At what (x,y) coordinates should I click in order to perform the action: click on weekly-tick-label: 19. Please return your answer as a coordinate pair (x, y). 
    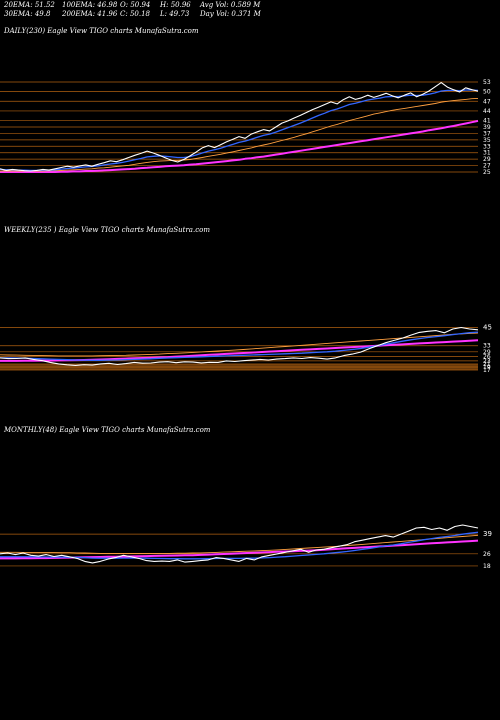
    Looking at the image, I should click on (487, 367).